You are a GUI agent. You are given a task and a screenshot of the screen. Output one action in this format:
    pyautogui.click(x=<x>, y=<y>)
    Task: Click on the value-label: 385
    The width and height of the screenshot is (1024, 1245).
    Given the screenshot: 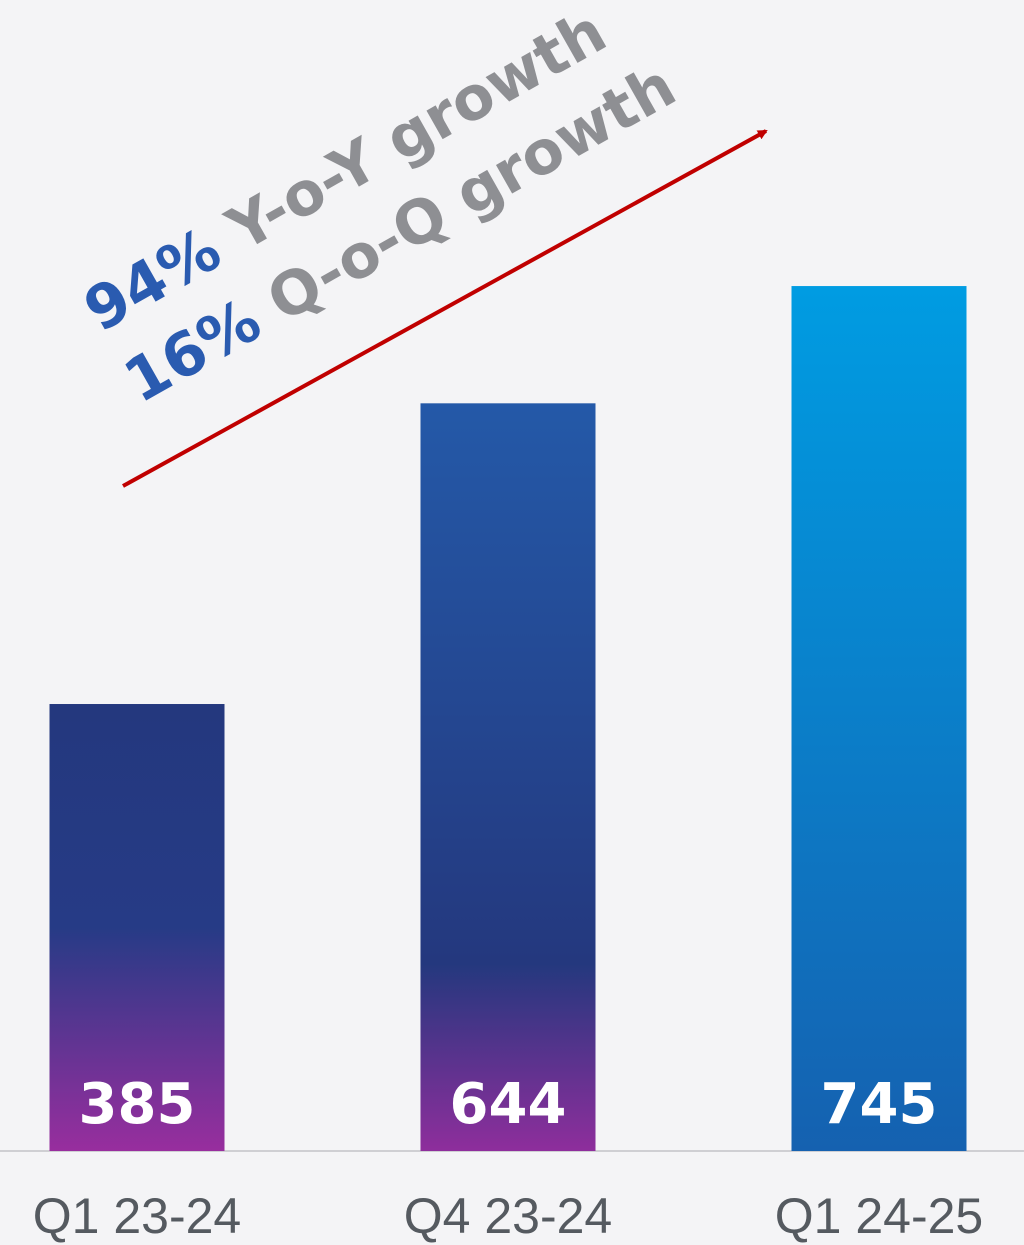 What is the action you would take?
    pyautogui.click(x=137, y=1104)
    